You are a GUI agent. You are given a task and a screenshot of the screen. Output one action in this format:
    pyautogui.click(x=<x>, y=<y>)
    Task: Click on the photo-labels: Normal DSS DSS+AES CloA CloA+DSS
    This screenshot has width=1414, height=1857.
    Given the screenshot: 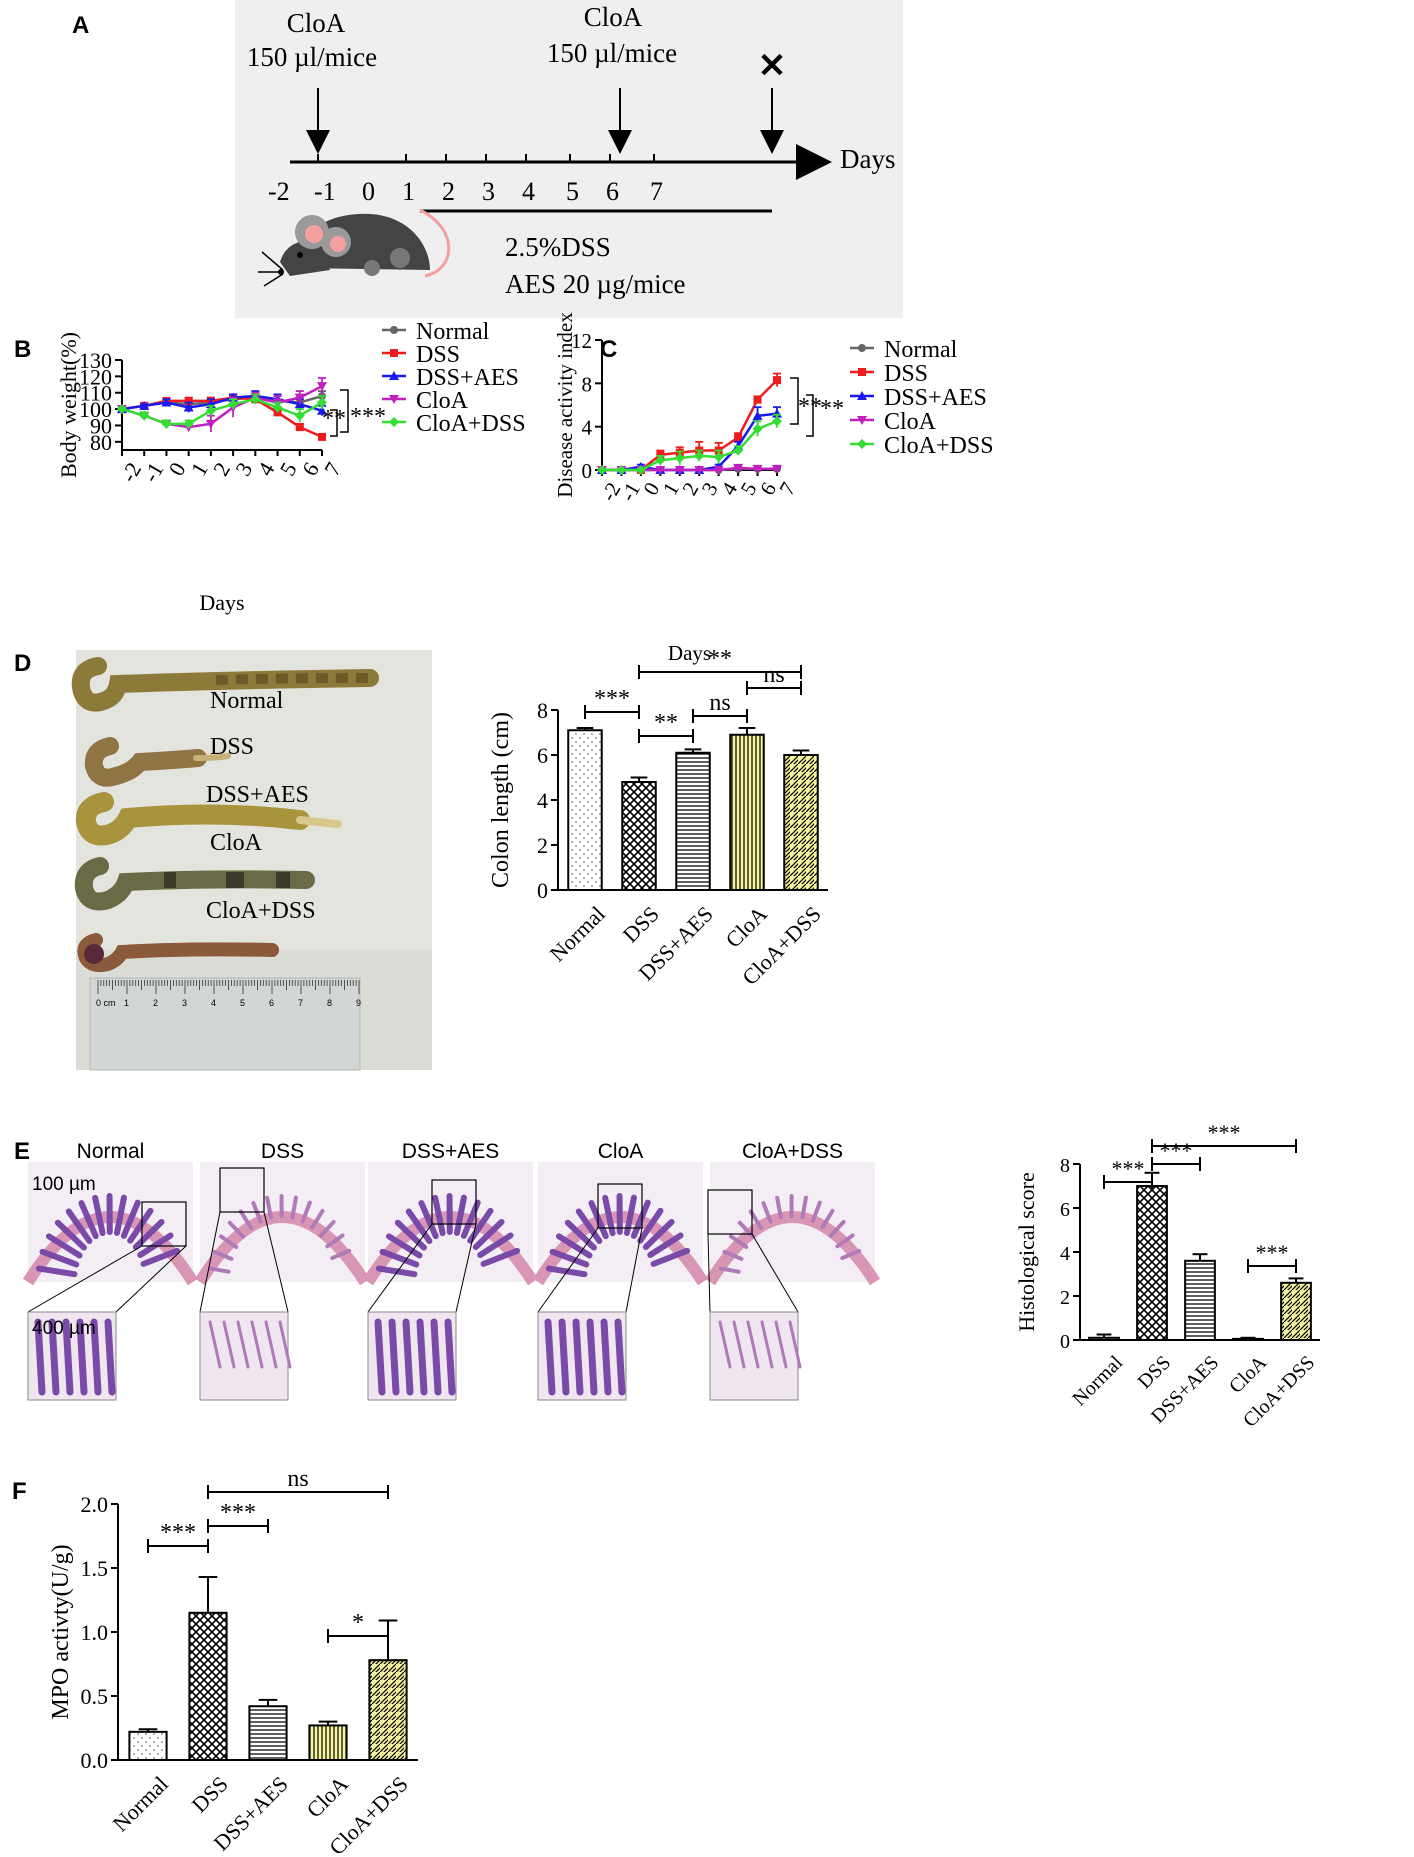 What is the action you would take?
    pyautogui.click(x=261, y=806)
    